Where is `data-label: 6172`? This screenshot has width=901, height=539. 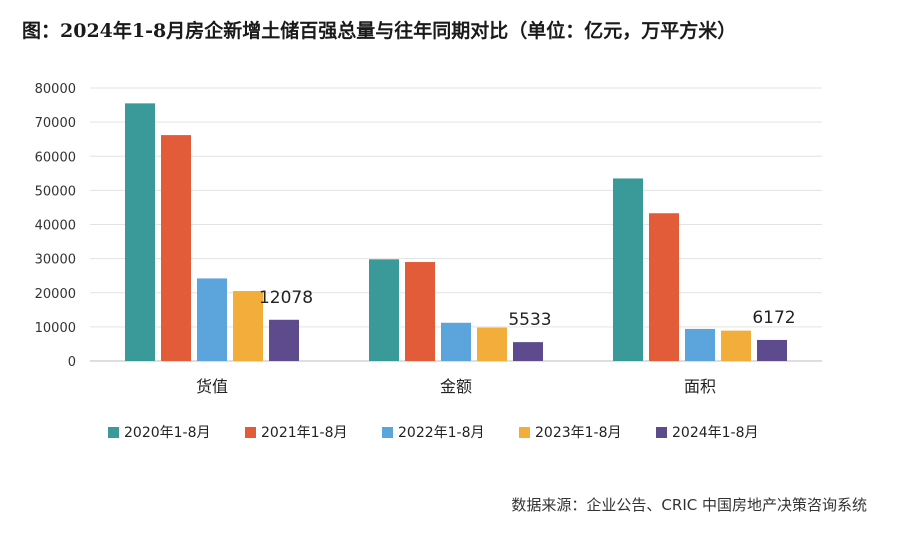
data-label: 6172 is located at coordinates (773, 318).